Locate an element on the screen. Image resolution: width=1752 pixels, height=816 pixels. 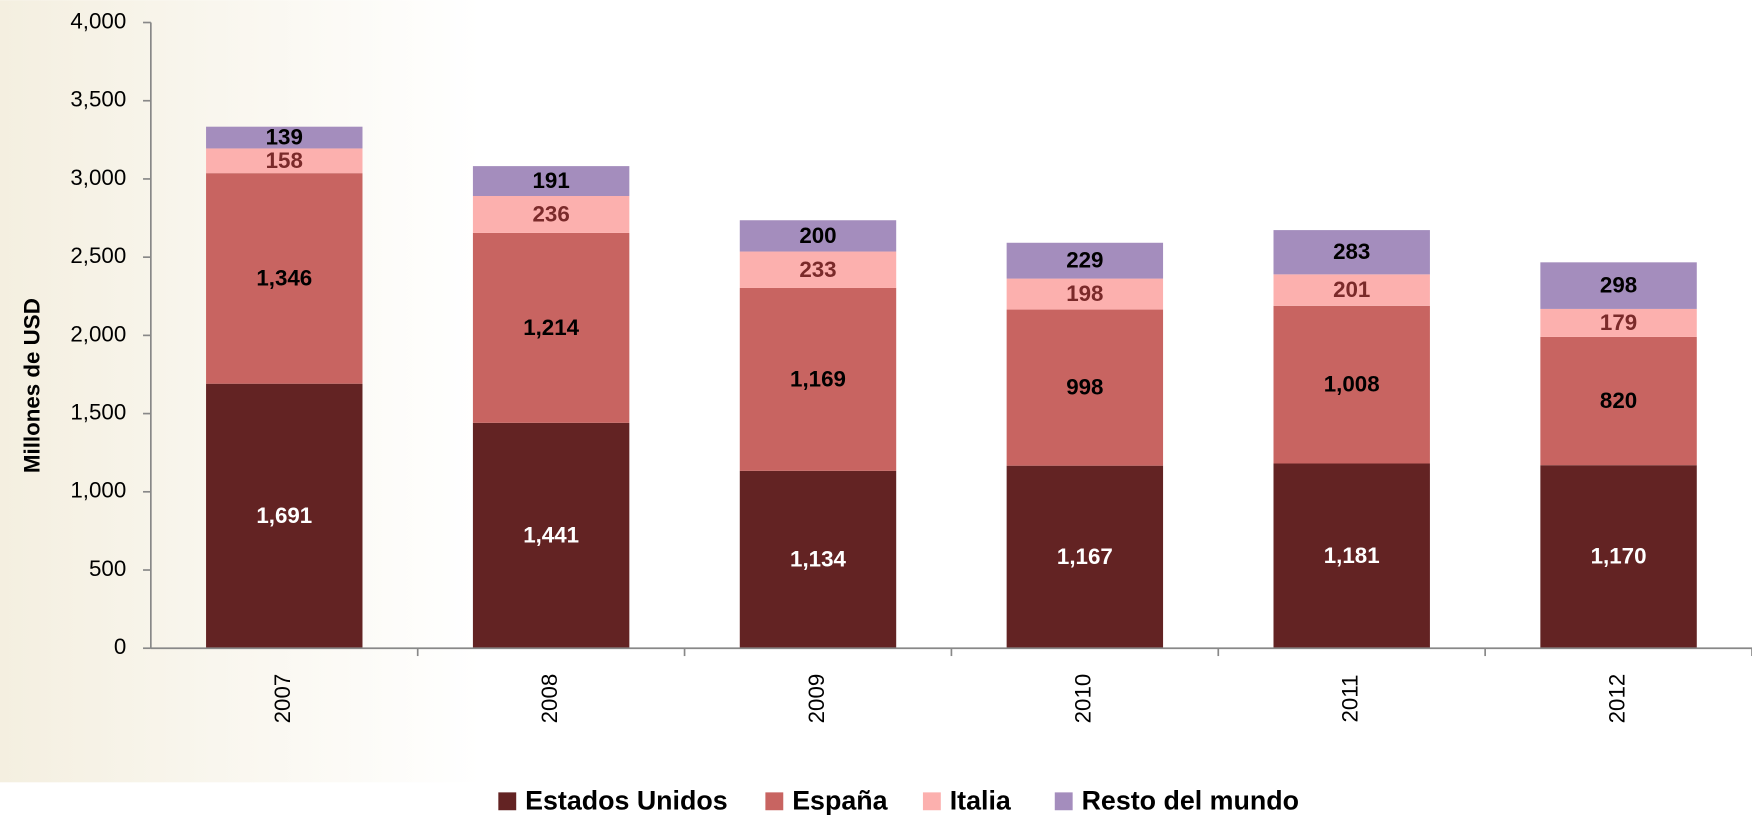
data-label: 298 is located at coordinates (1618, 285).